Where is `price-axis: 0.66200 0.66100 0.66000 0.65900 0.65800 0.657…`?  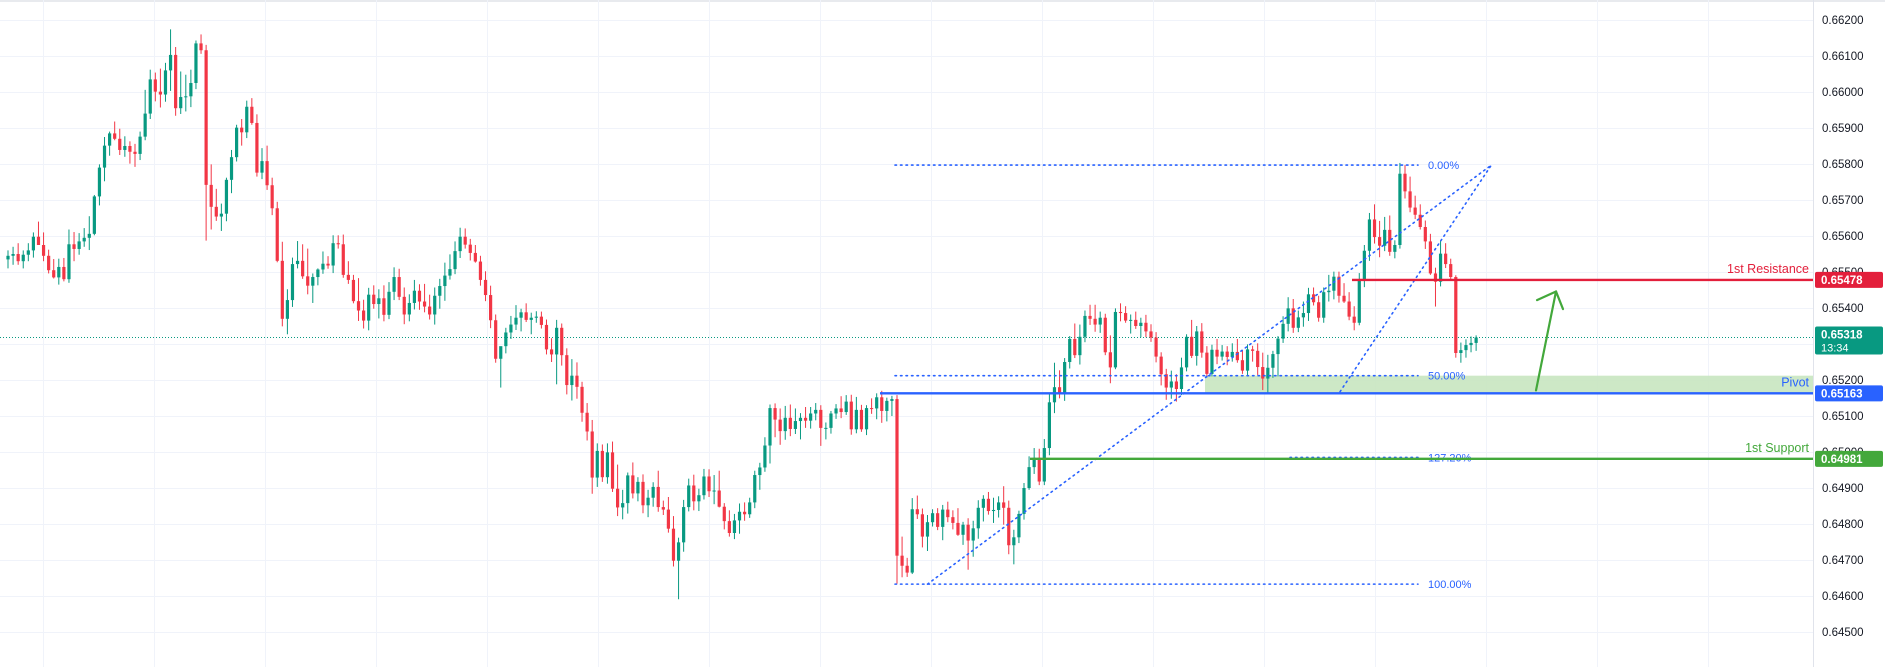
price-axis: 0.66200 0.66100 0.66000 0.65900 0.65800 0.657… is located at coordinates (1849, 327).